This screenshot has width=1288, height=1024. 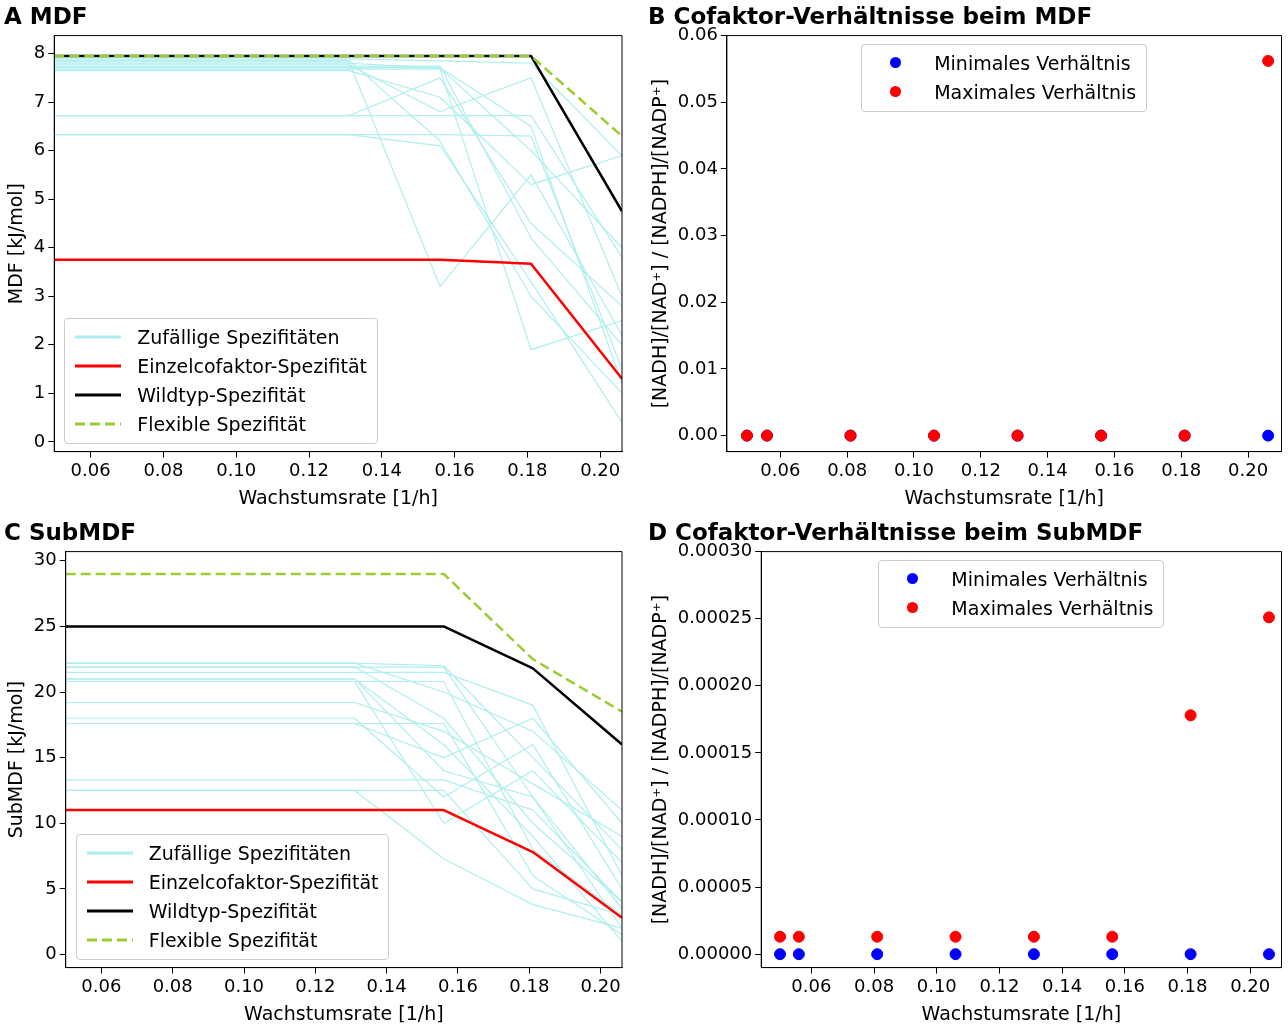 I want to click on y-tick-label: 0.00030, so click(x=715, y=550).